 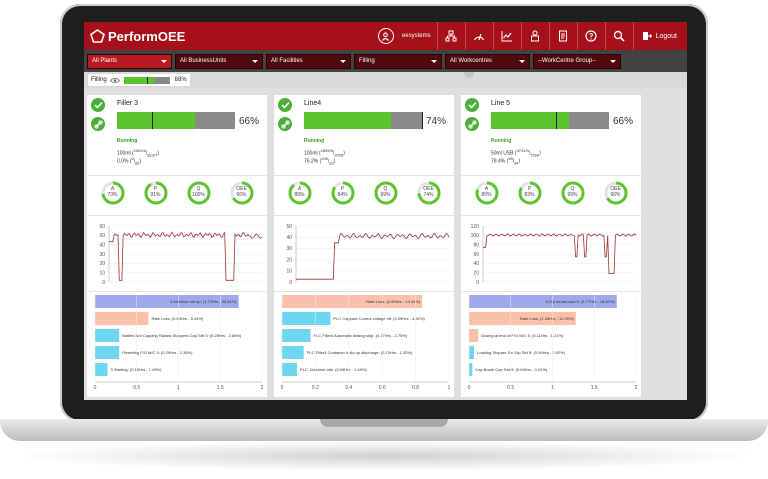 I want to click on oee-value: 74%, so click(x=436, y=121).